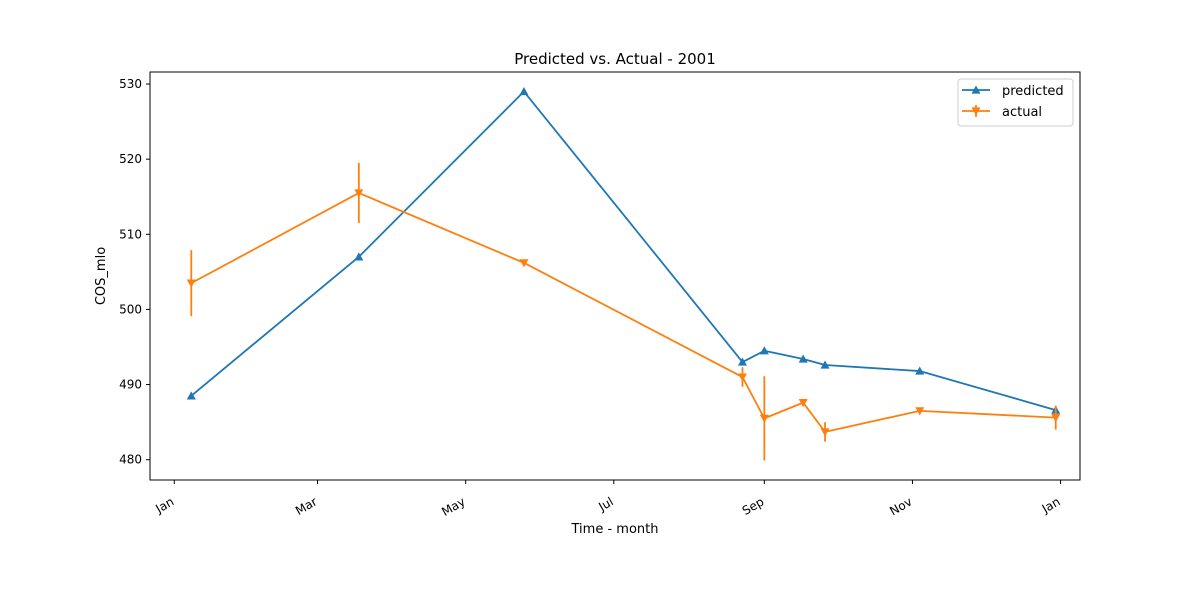 The height and width of the screenshot is (600, 1200). Describe the element at coordinates (605, 504) in the screenshot. I see `x-tick-label: Jul` at that location.